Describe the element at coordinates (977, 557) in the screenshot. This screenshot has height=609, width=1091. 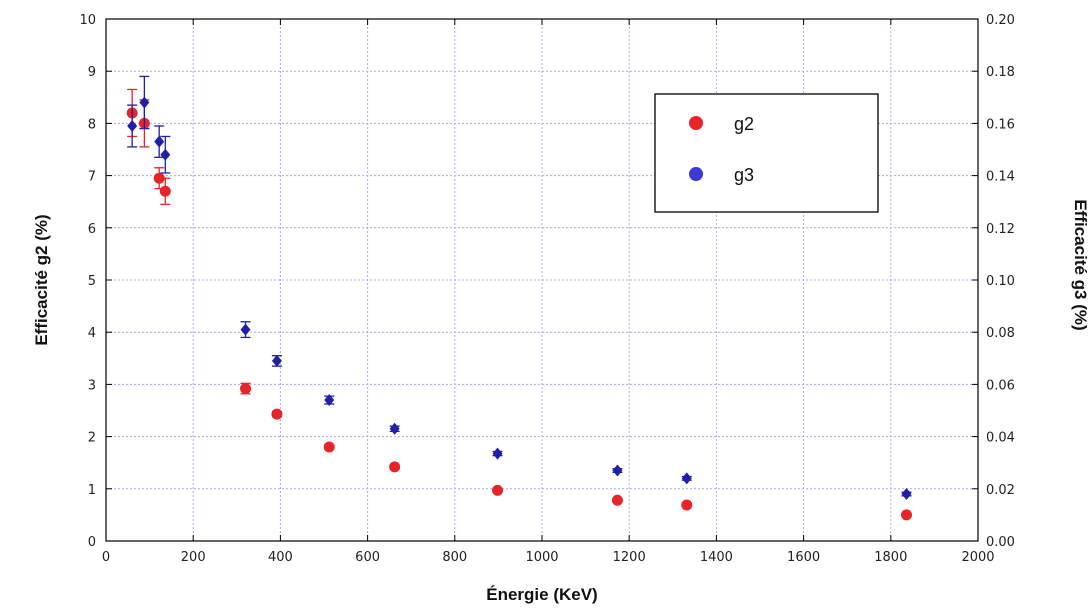
I see `x-tick-label: 2000` at that location.